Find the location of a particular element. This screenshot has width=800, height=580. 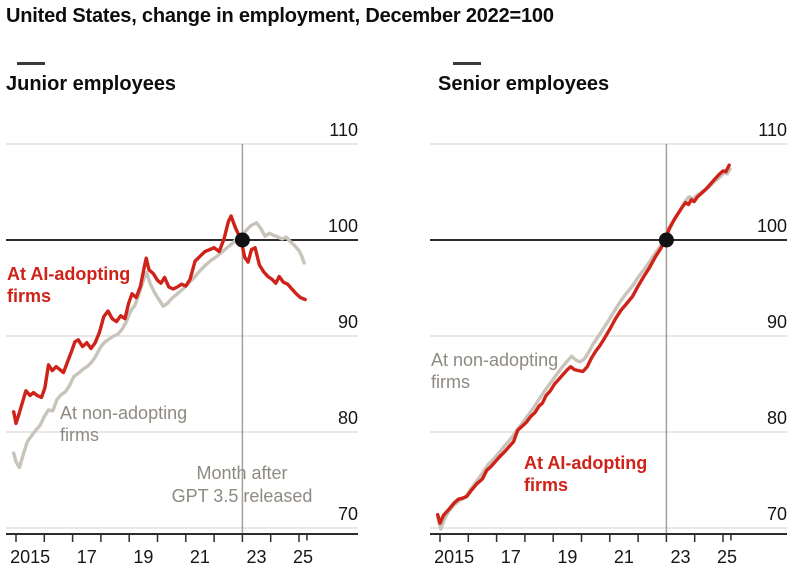

senior-y-tick-label-90: 90 is located at coordinates (776, 322).